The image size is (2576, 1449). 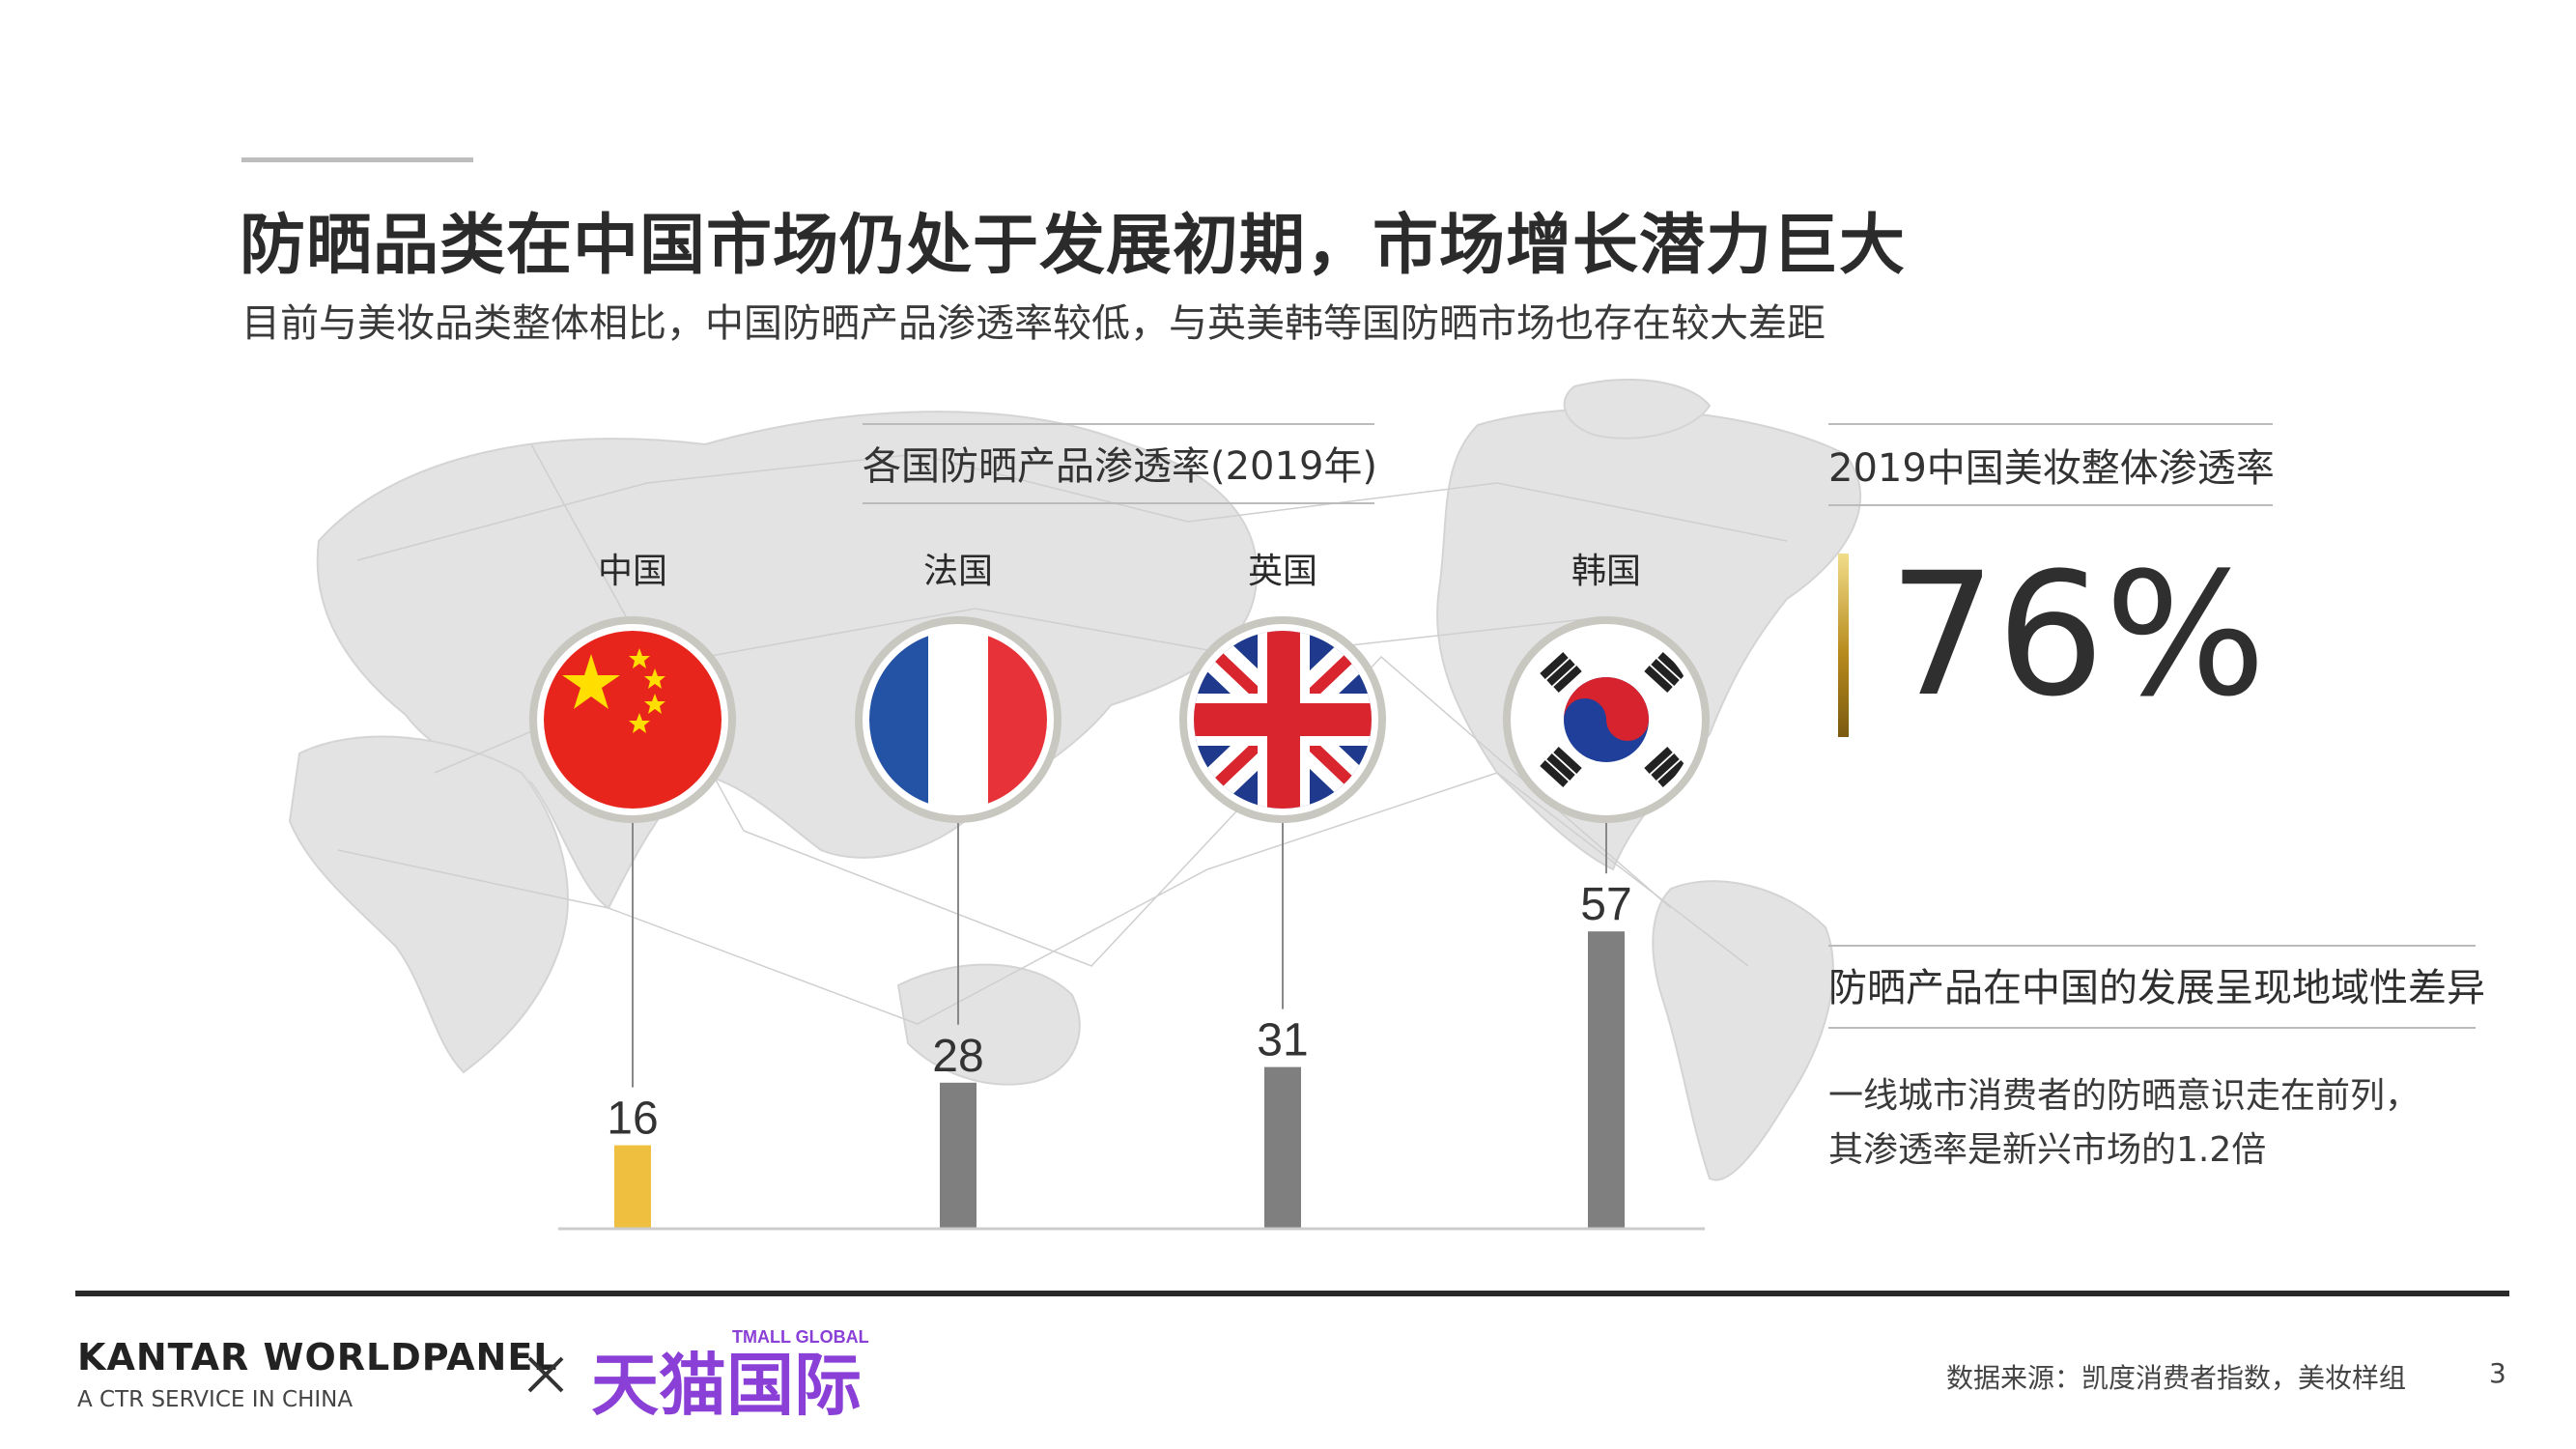 What do you see at coordinates (1282, 571) in the screenshot?
I see `category-label: 英国` at bounding box center [1282, 571].